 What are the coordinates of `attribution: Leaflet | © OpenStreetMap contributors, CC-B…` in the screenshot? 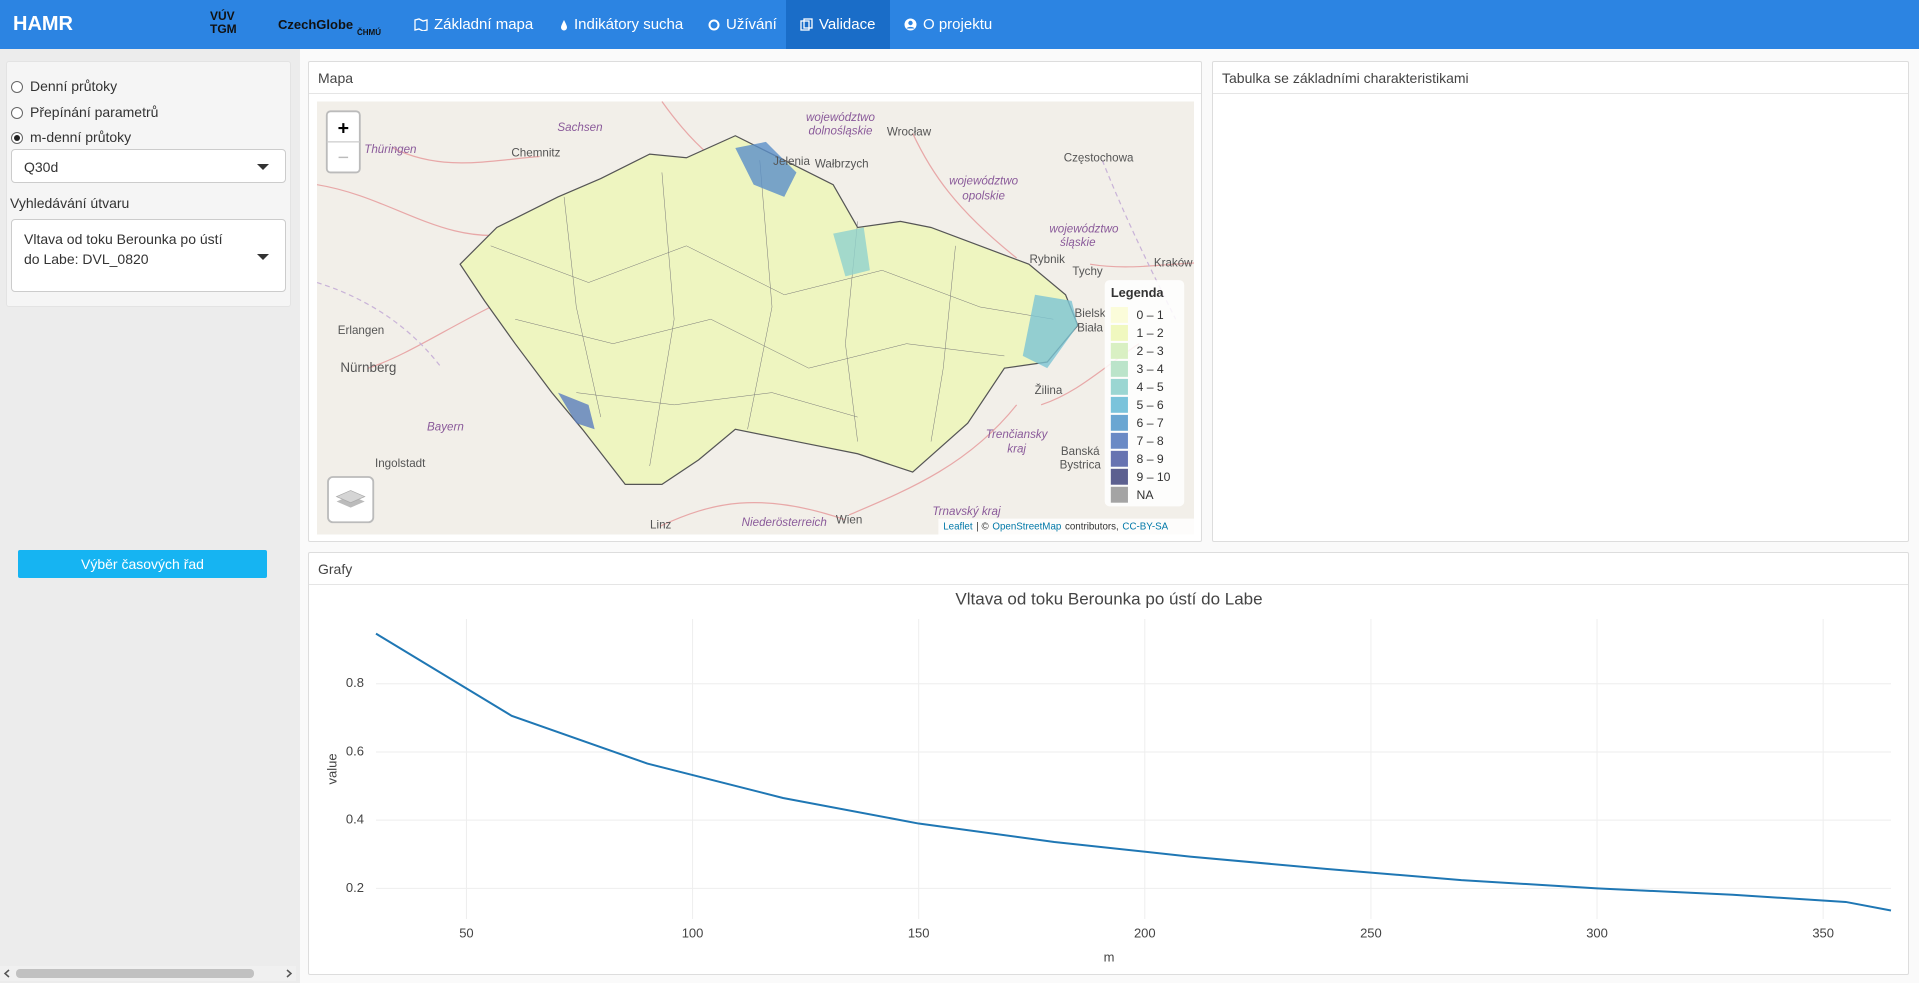 It's located at (1055, 527).